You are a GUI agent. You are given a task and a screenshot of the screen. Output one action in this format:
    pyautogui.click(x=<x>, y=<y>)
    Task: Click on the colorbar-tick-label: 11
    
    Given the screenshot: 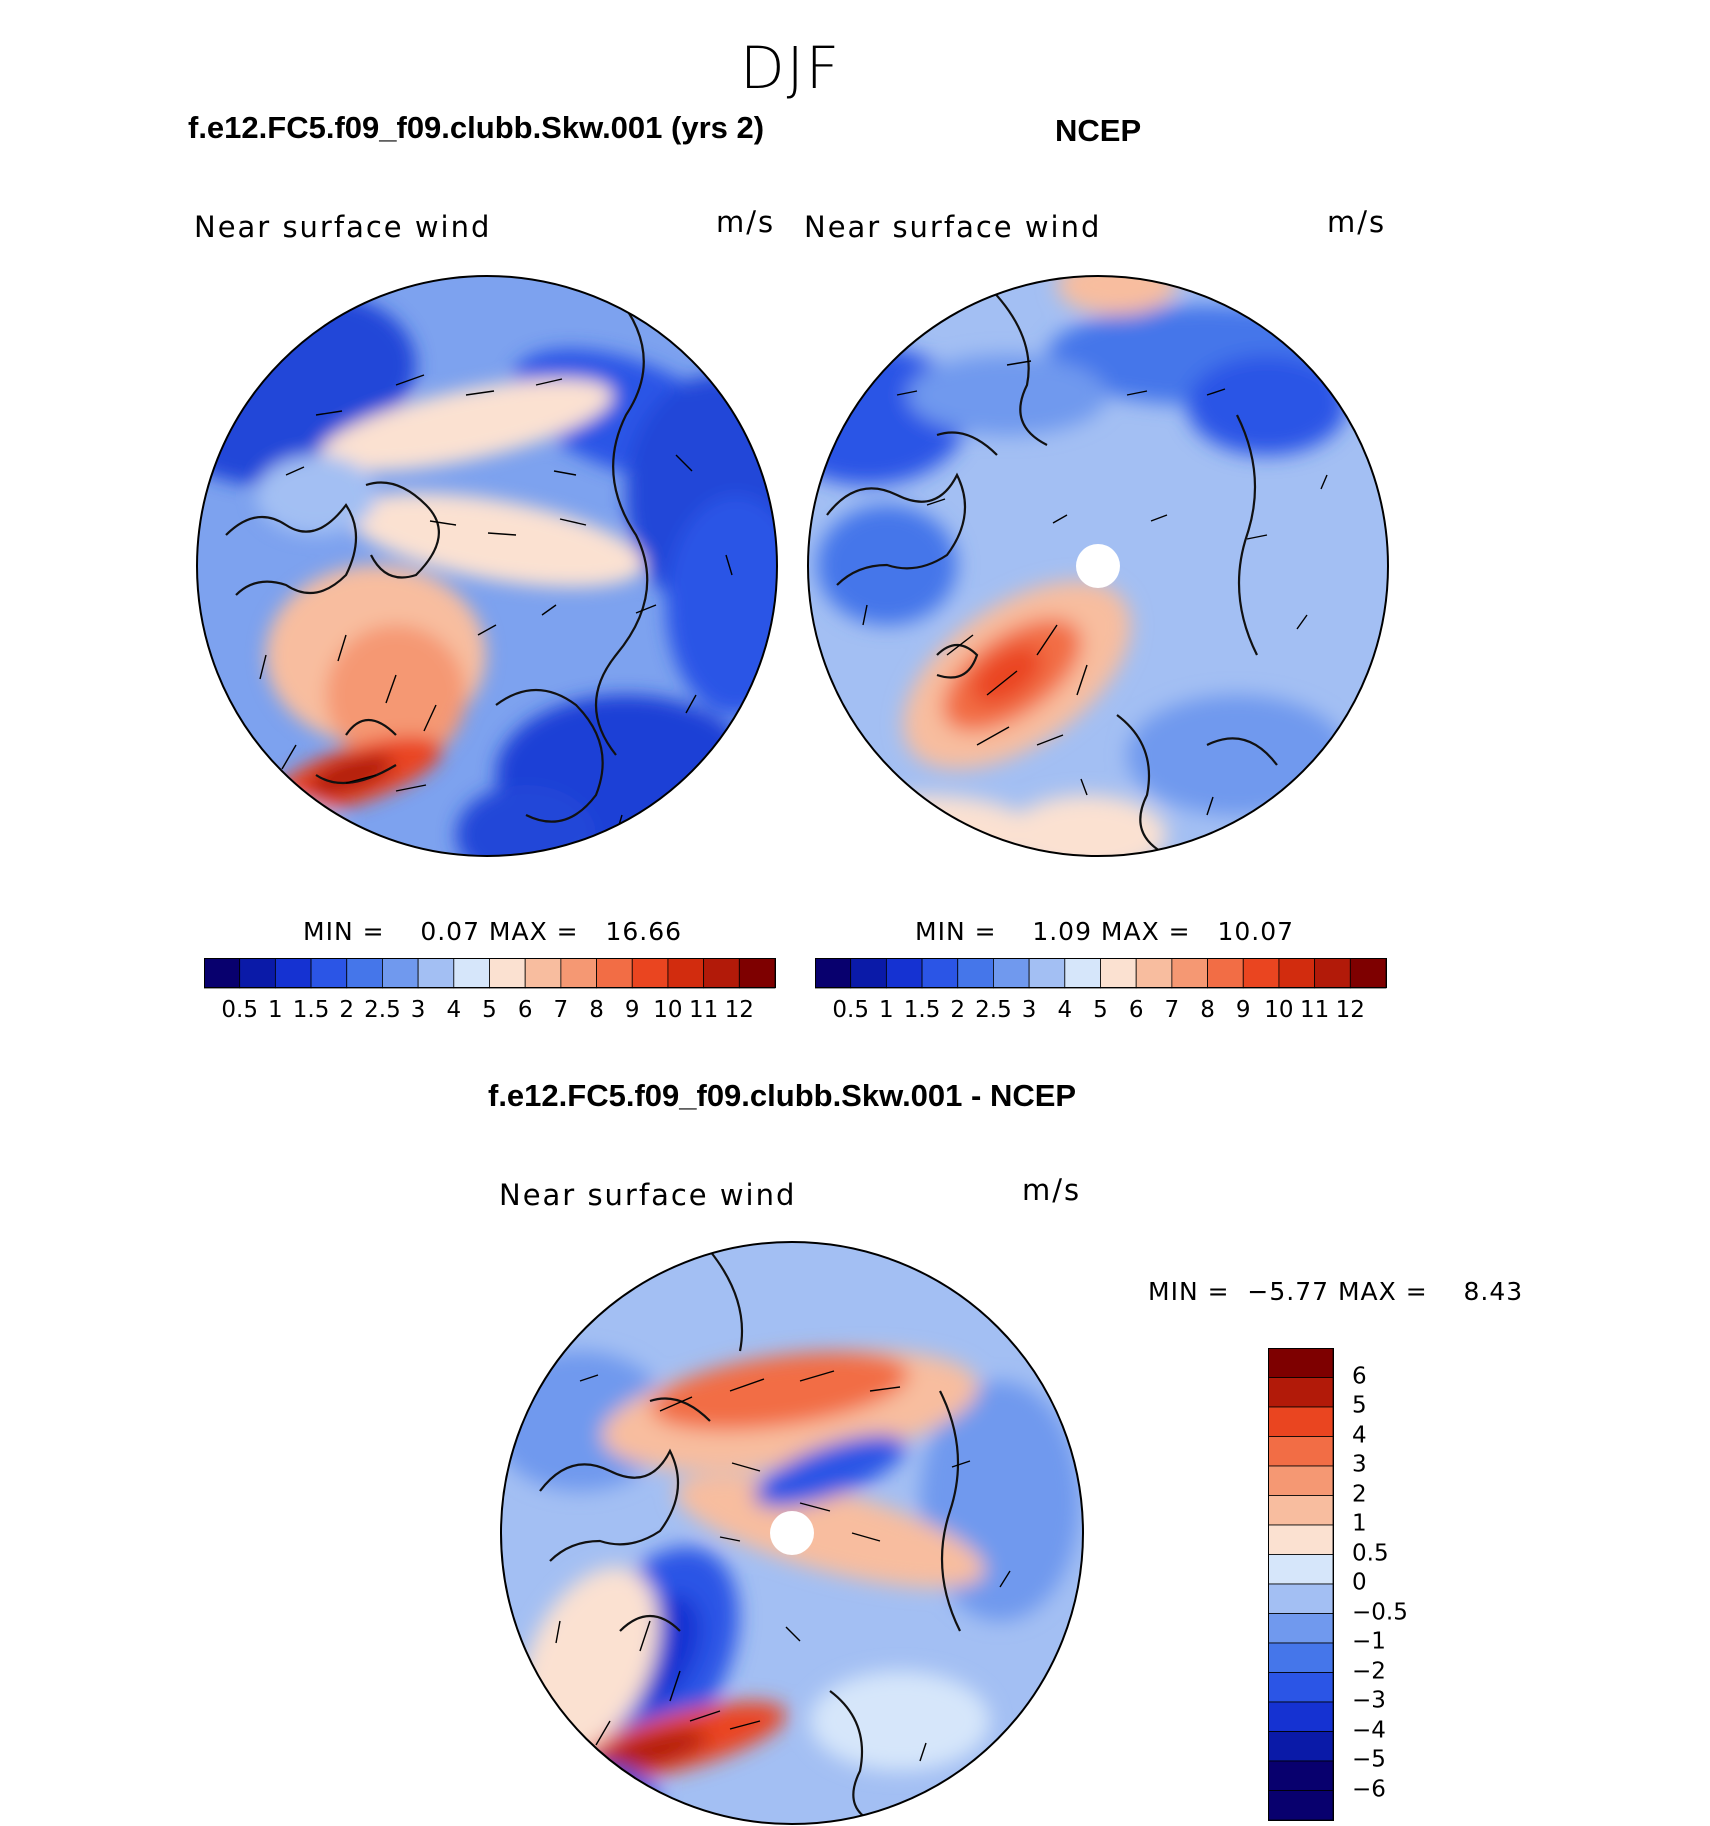 What is the action you would take?
    pyautogui.click(x=1314, y=1010)
    